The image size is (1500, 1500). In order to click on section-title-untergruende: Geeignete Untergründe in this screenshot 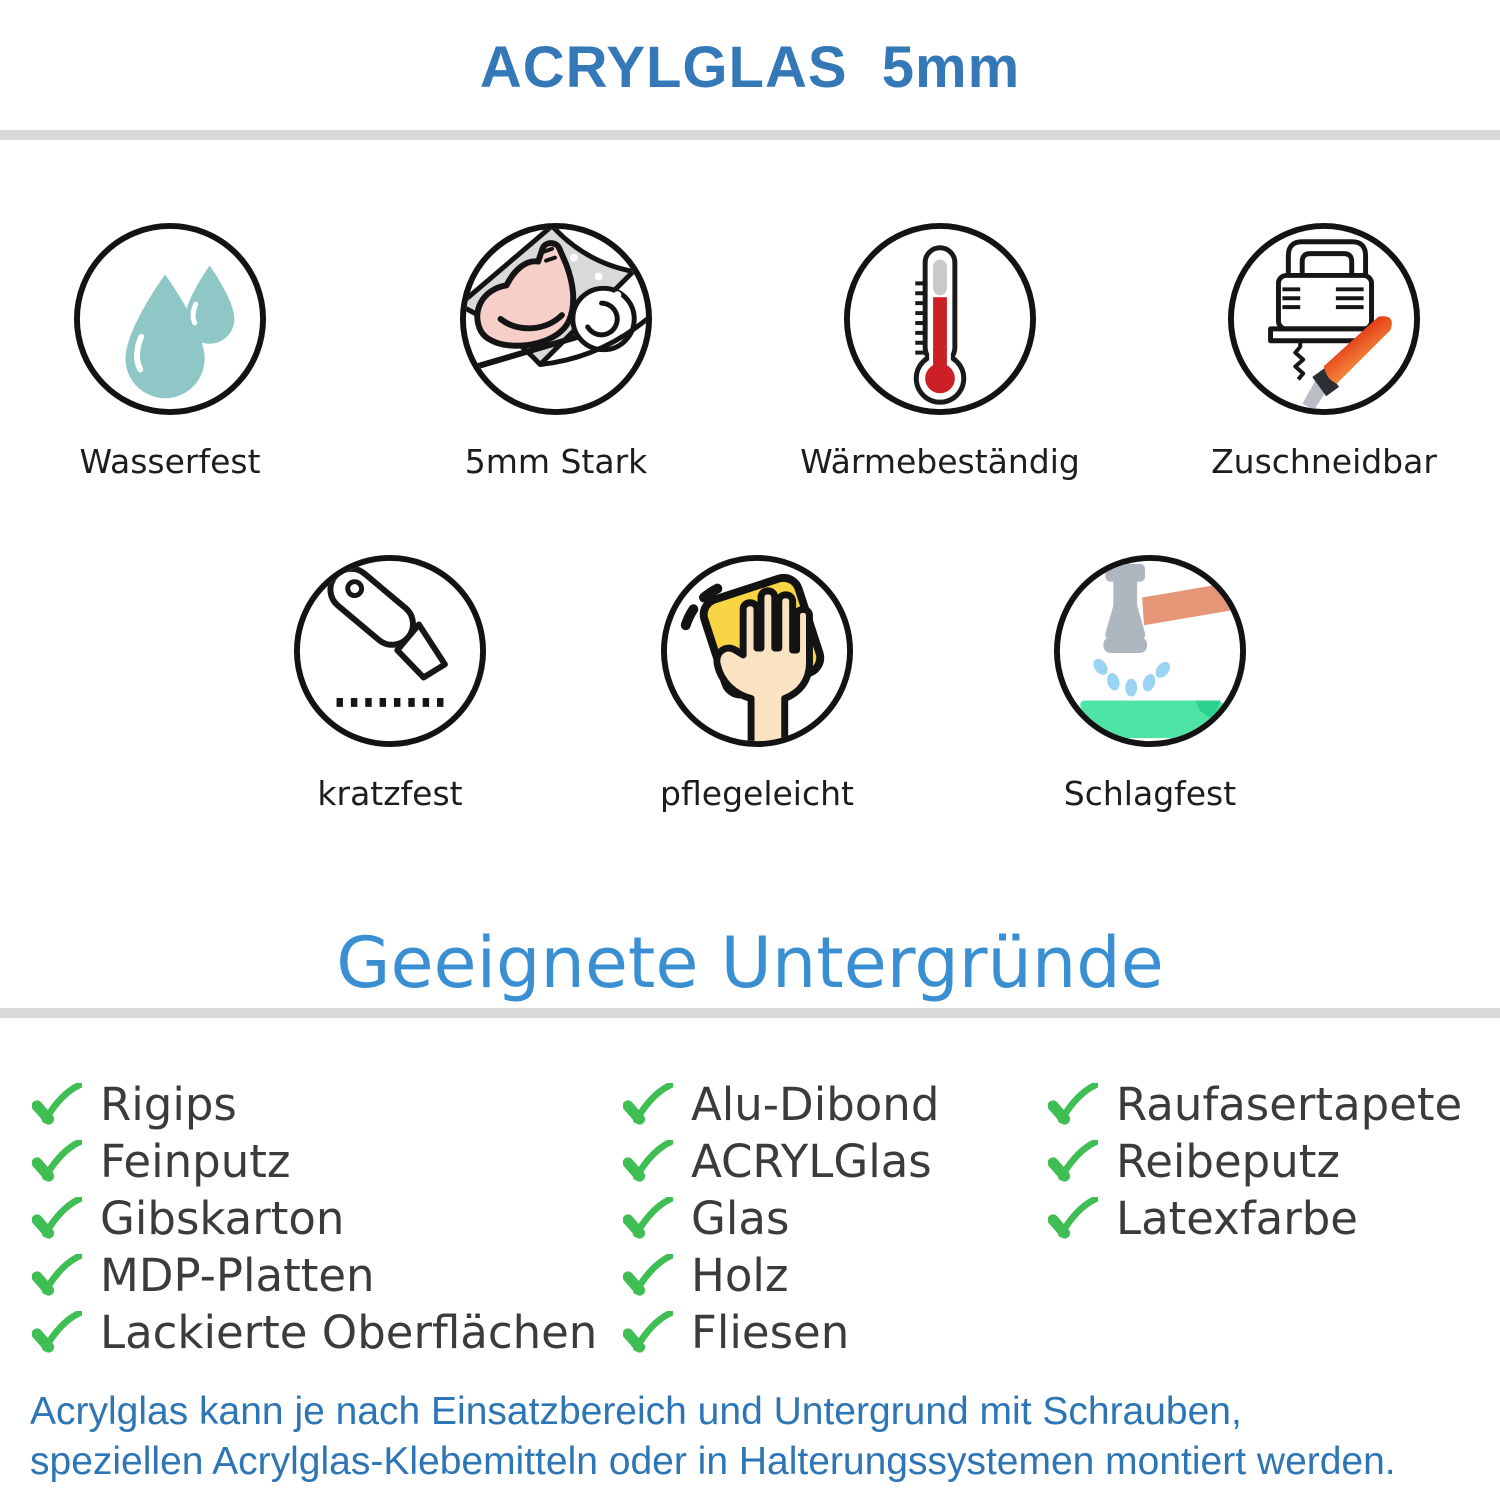, I will do `click(750, 963)`.